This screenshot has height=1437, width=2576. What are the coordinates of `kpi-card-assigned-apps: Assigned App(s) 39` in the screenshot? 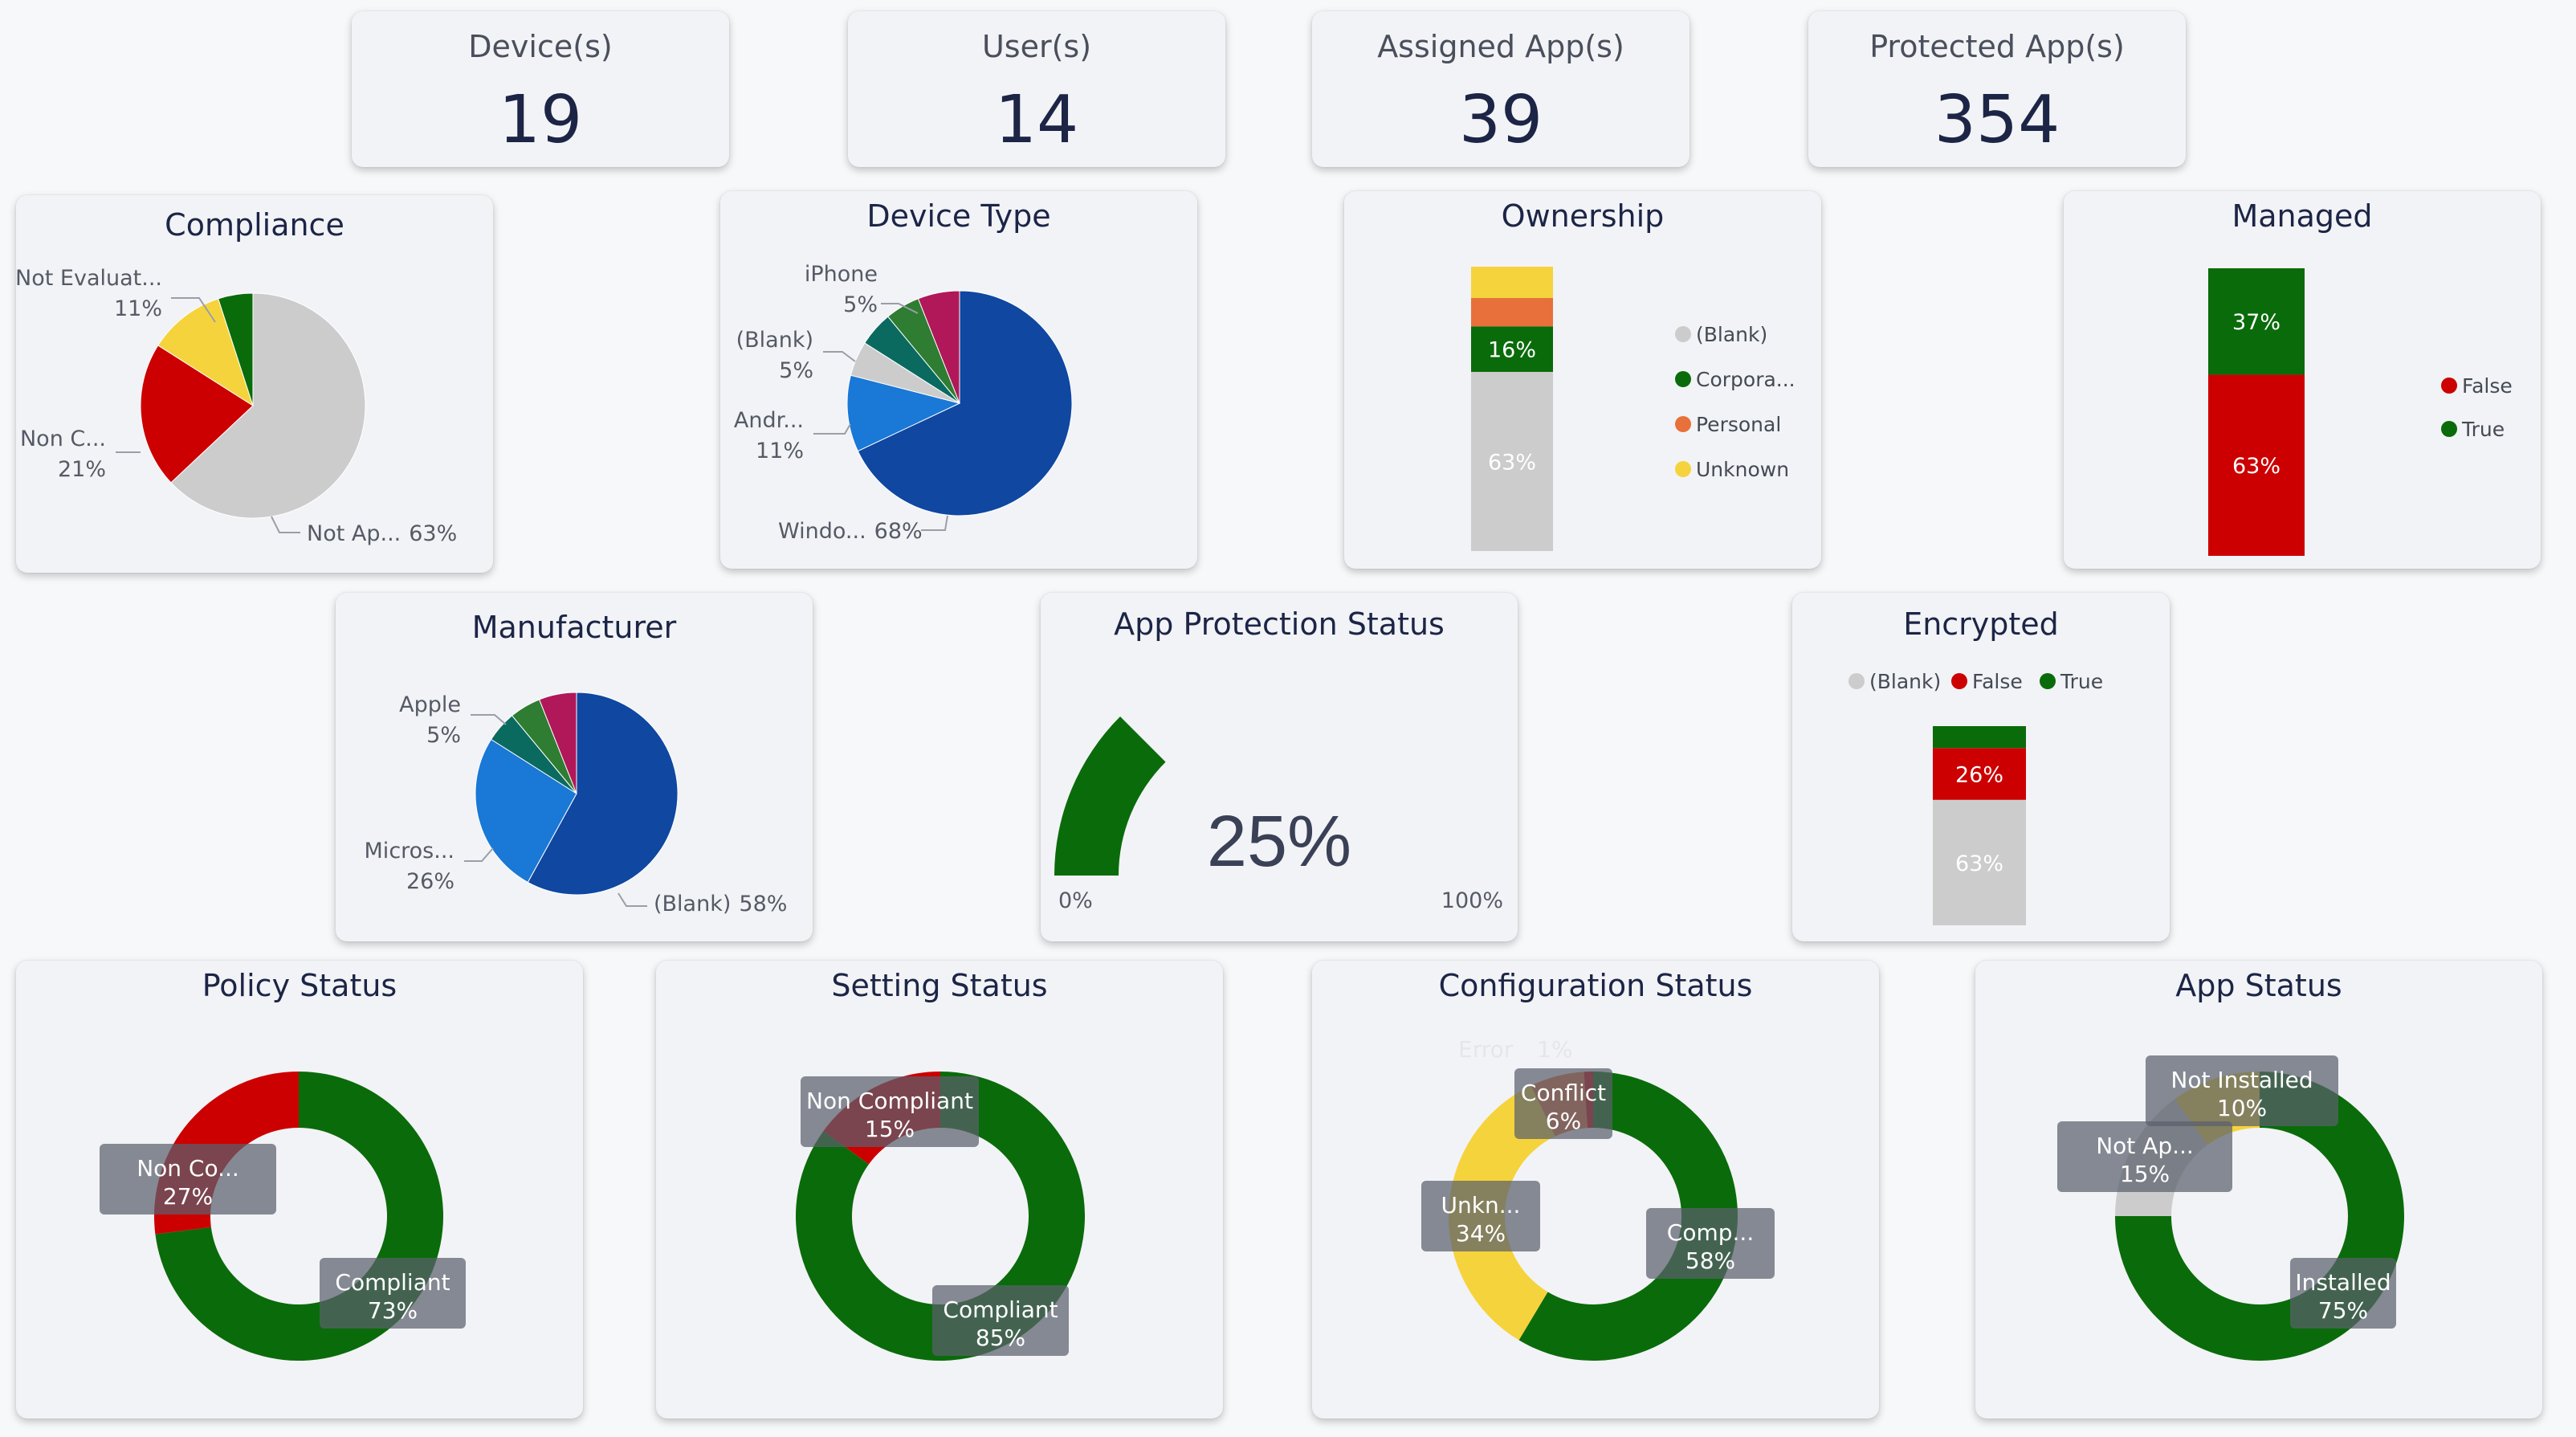 It's located at (1500, 89).